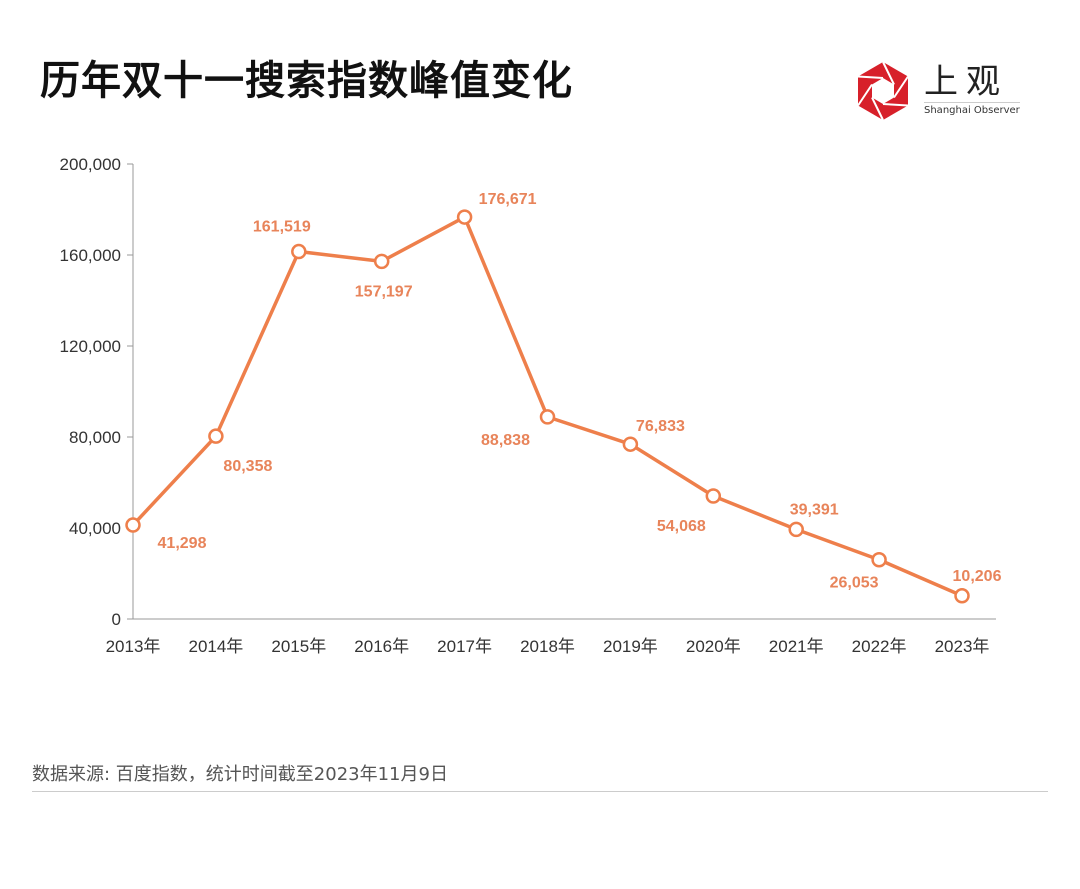  Describe the element at coordinates (977, 576) in the screenshot. I see `data-label: 10,206` at that location.